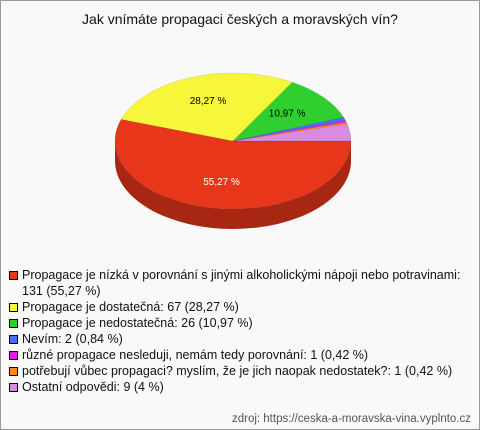 Image resolution: width=480 pixels, height=430 pixels. I want to click on legend-item: Nevím: 2 (0,84 %), so click(240, 339).